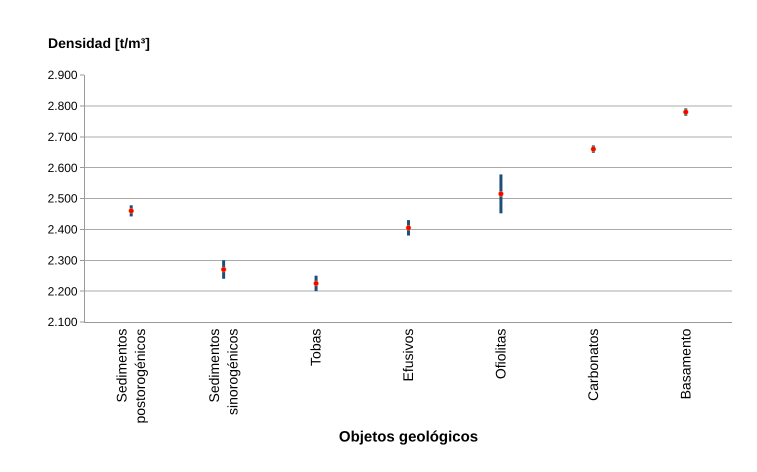 Image resolution: width=757 pixels, height=472 pixels. What do you see at coordinates (316, 347) in the screenshot?
I see `x-tick-label: Tobas` at bounding box center [316, 347].